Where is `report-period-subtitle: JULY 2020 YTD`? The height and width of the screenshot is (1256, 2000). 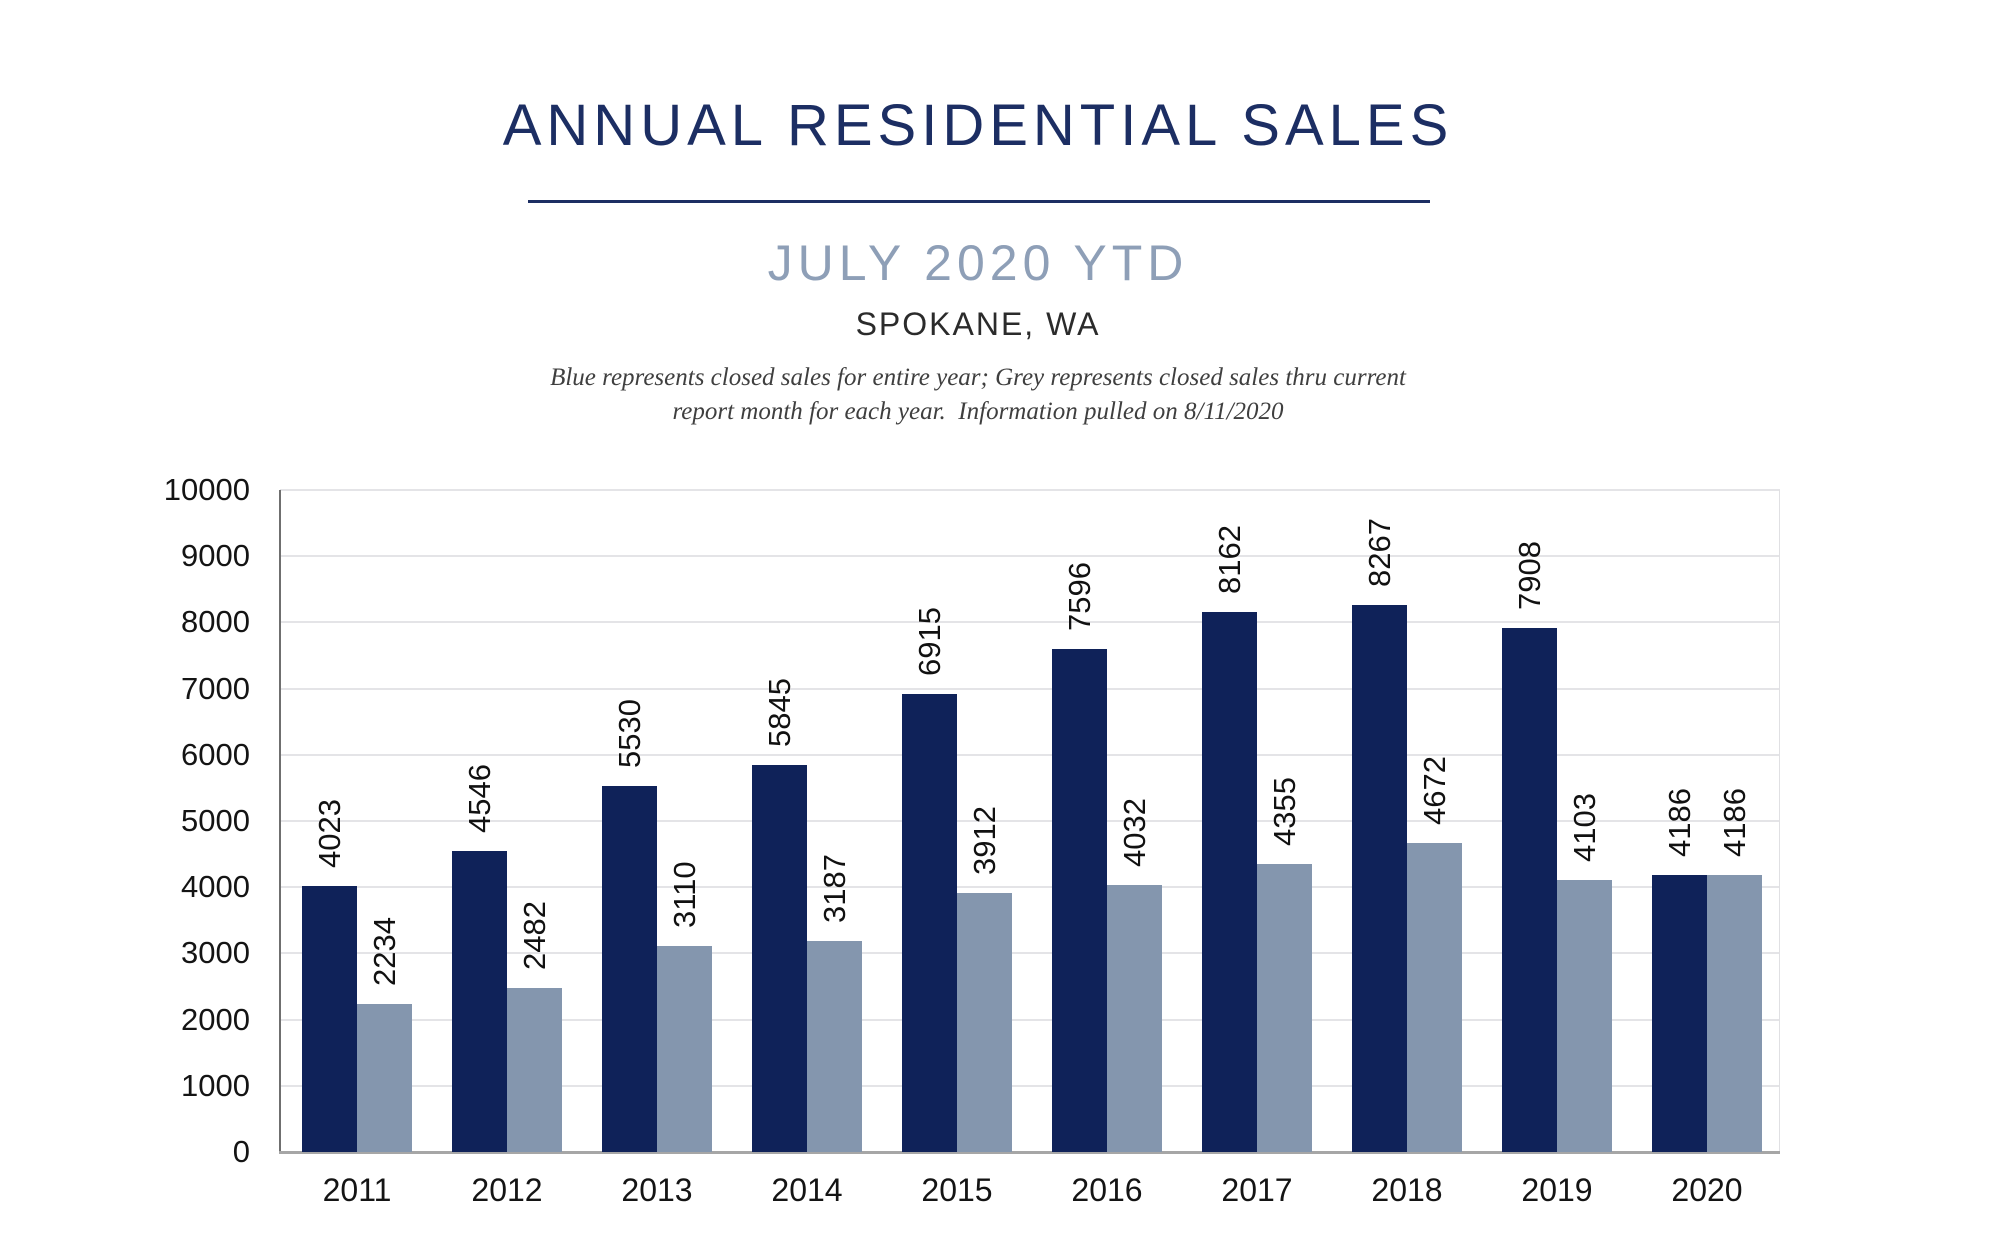
report-period-subtitle: JULY 2020 YTD is located at coordinates (978, 263).